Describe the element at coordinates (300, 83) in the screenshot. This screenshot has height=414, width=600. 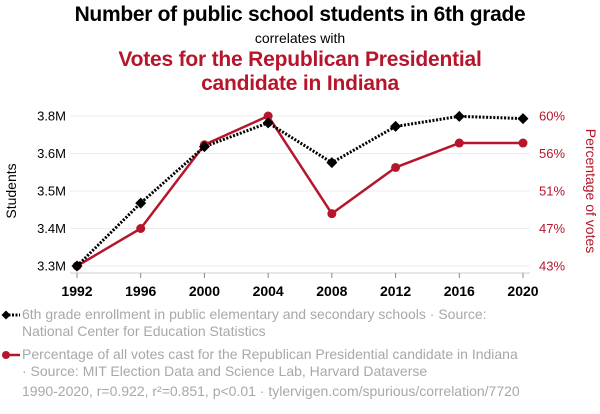
I see `chart-title-secondary-line2: candidate in Indiana` at that location.